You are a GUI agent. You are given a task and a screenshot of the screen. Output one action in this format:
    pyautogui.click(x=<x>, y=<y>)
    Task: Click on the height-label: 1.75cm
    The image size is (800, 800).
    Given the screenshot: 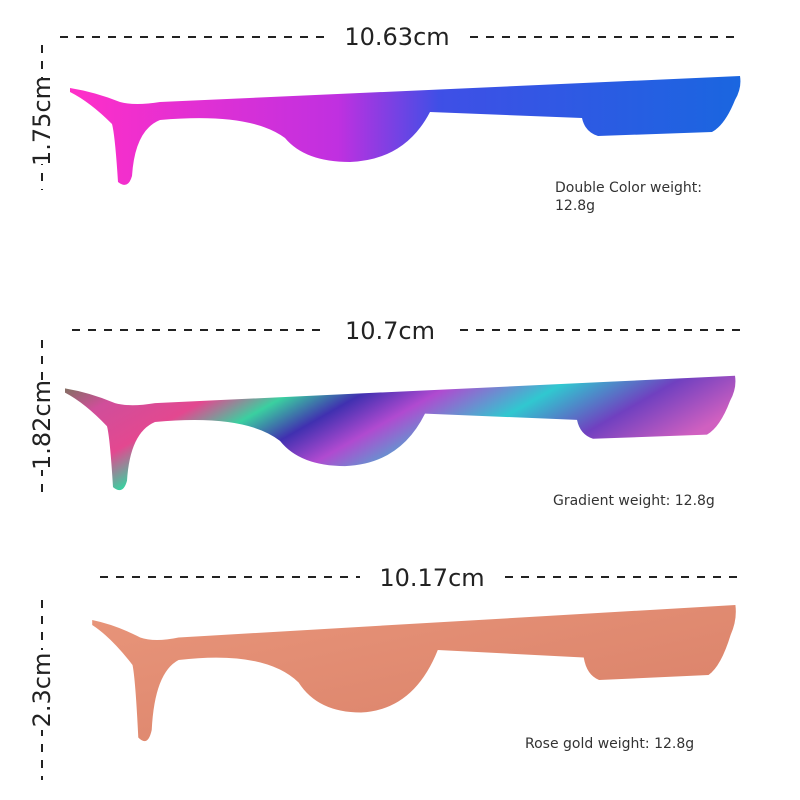 What is the action you would take?
    pyautogui.click(x=42, y=121)
    